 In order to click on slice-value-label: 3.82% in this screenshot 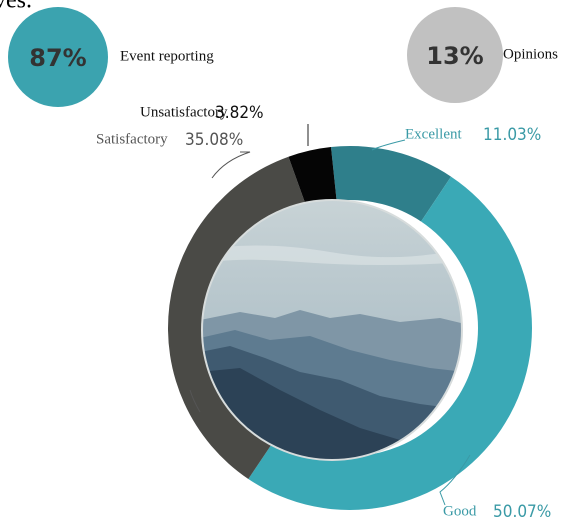, I will do `click(239, 113)`.